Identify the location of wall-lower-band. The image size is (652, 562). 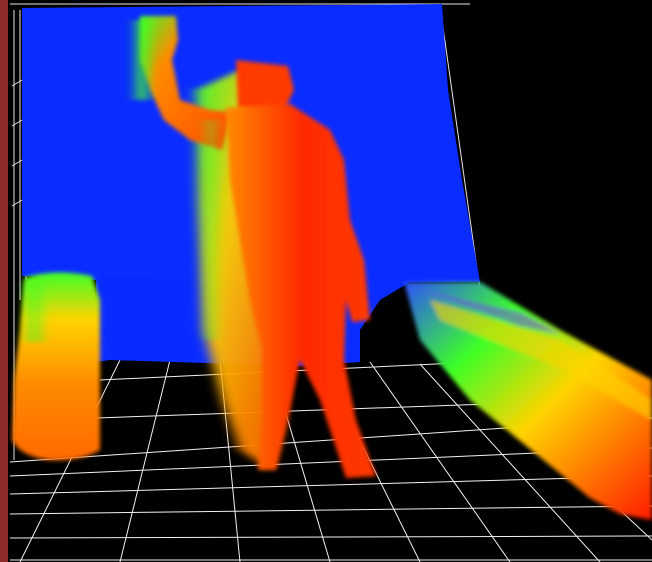
(111, 315).